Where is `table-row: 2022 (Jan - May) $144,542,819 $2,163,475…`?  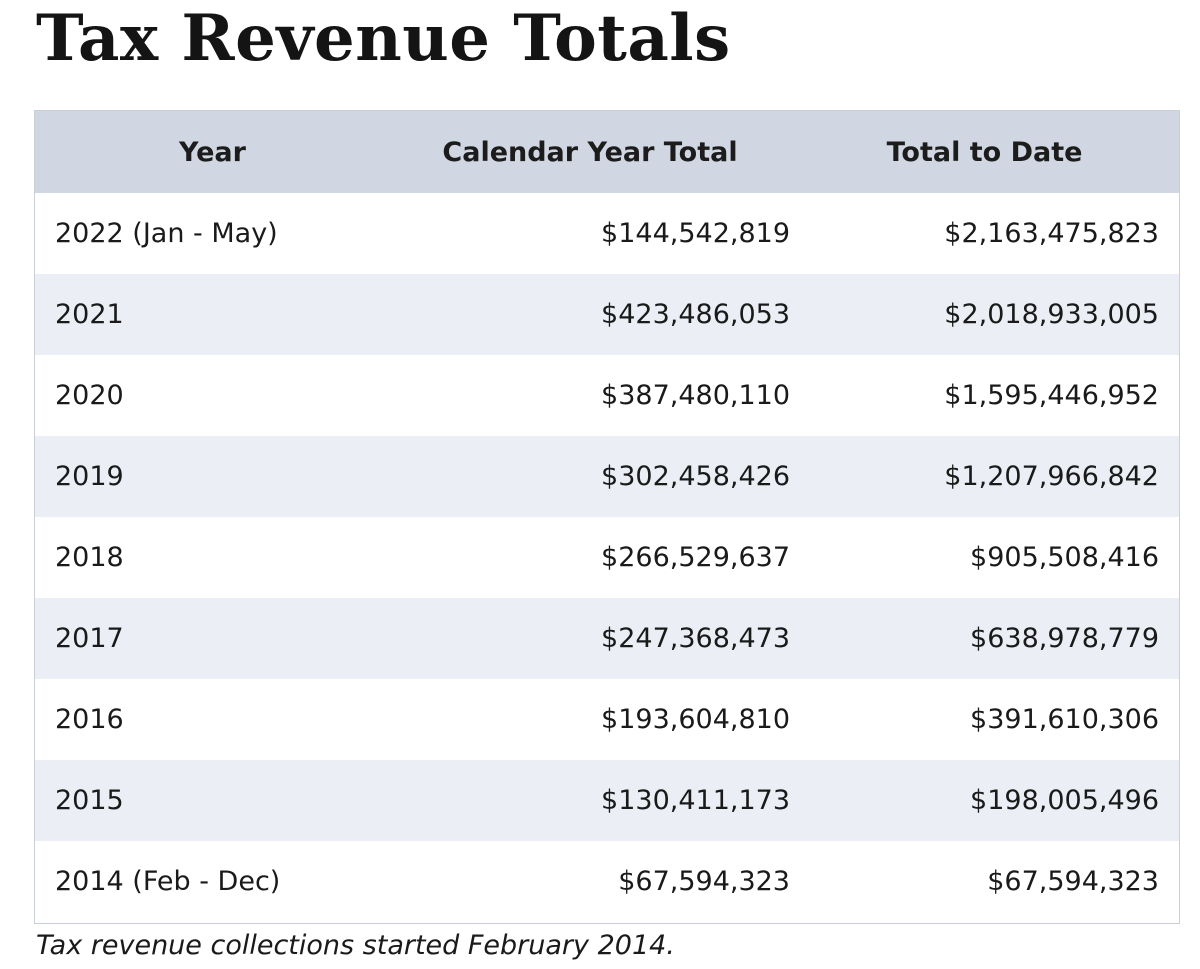
table-row: 2022 (Jan - May) $144,542,819 $2,163,475… is located at coordinates (607, 233).